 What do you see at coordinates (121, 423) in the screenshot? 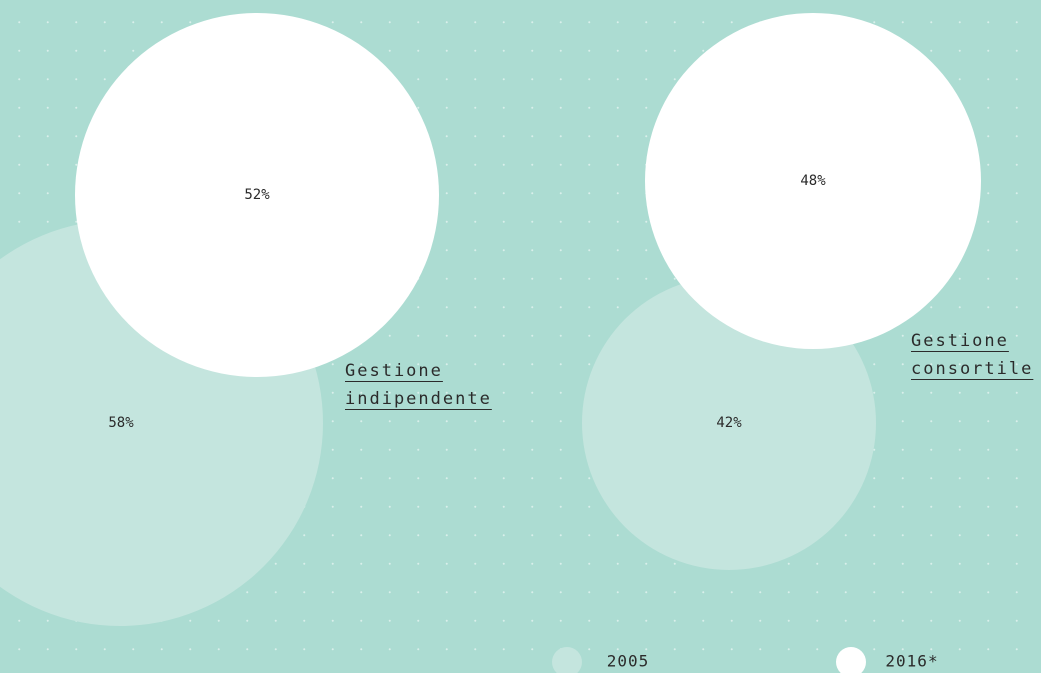
I see `value-label: 58%` at bounding box center [121, 423].